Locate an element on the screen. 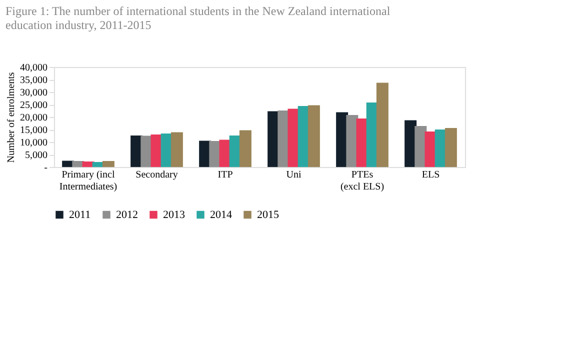  y-tick-label: 35,000 is located at coordinates (34, 80).